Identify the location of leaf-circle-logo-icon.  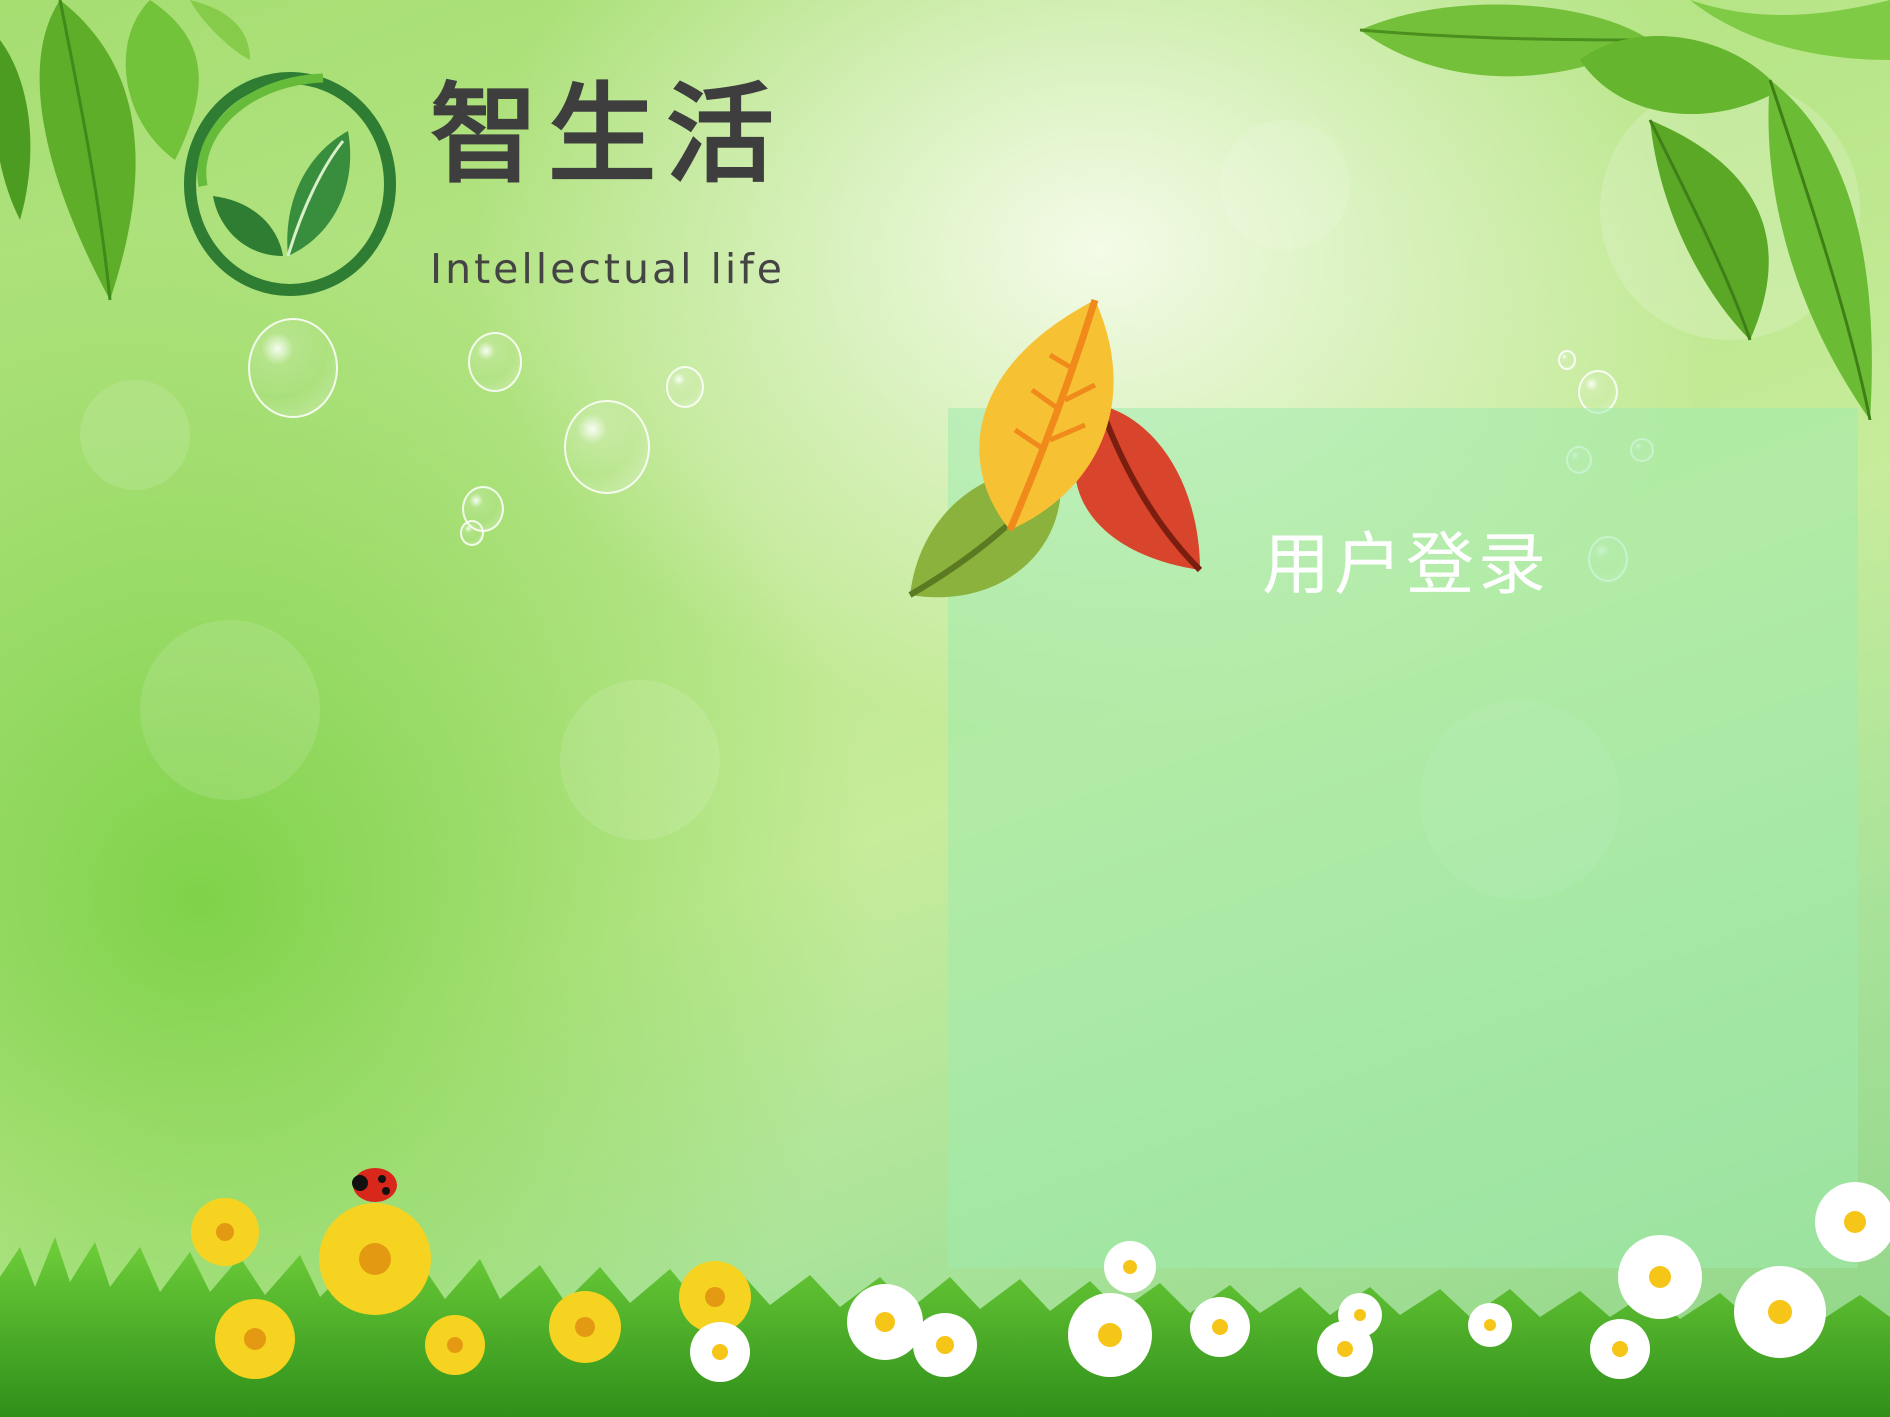
(290, 184).